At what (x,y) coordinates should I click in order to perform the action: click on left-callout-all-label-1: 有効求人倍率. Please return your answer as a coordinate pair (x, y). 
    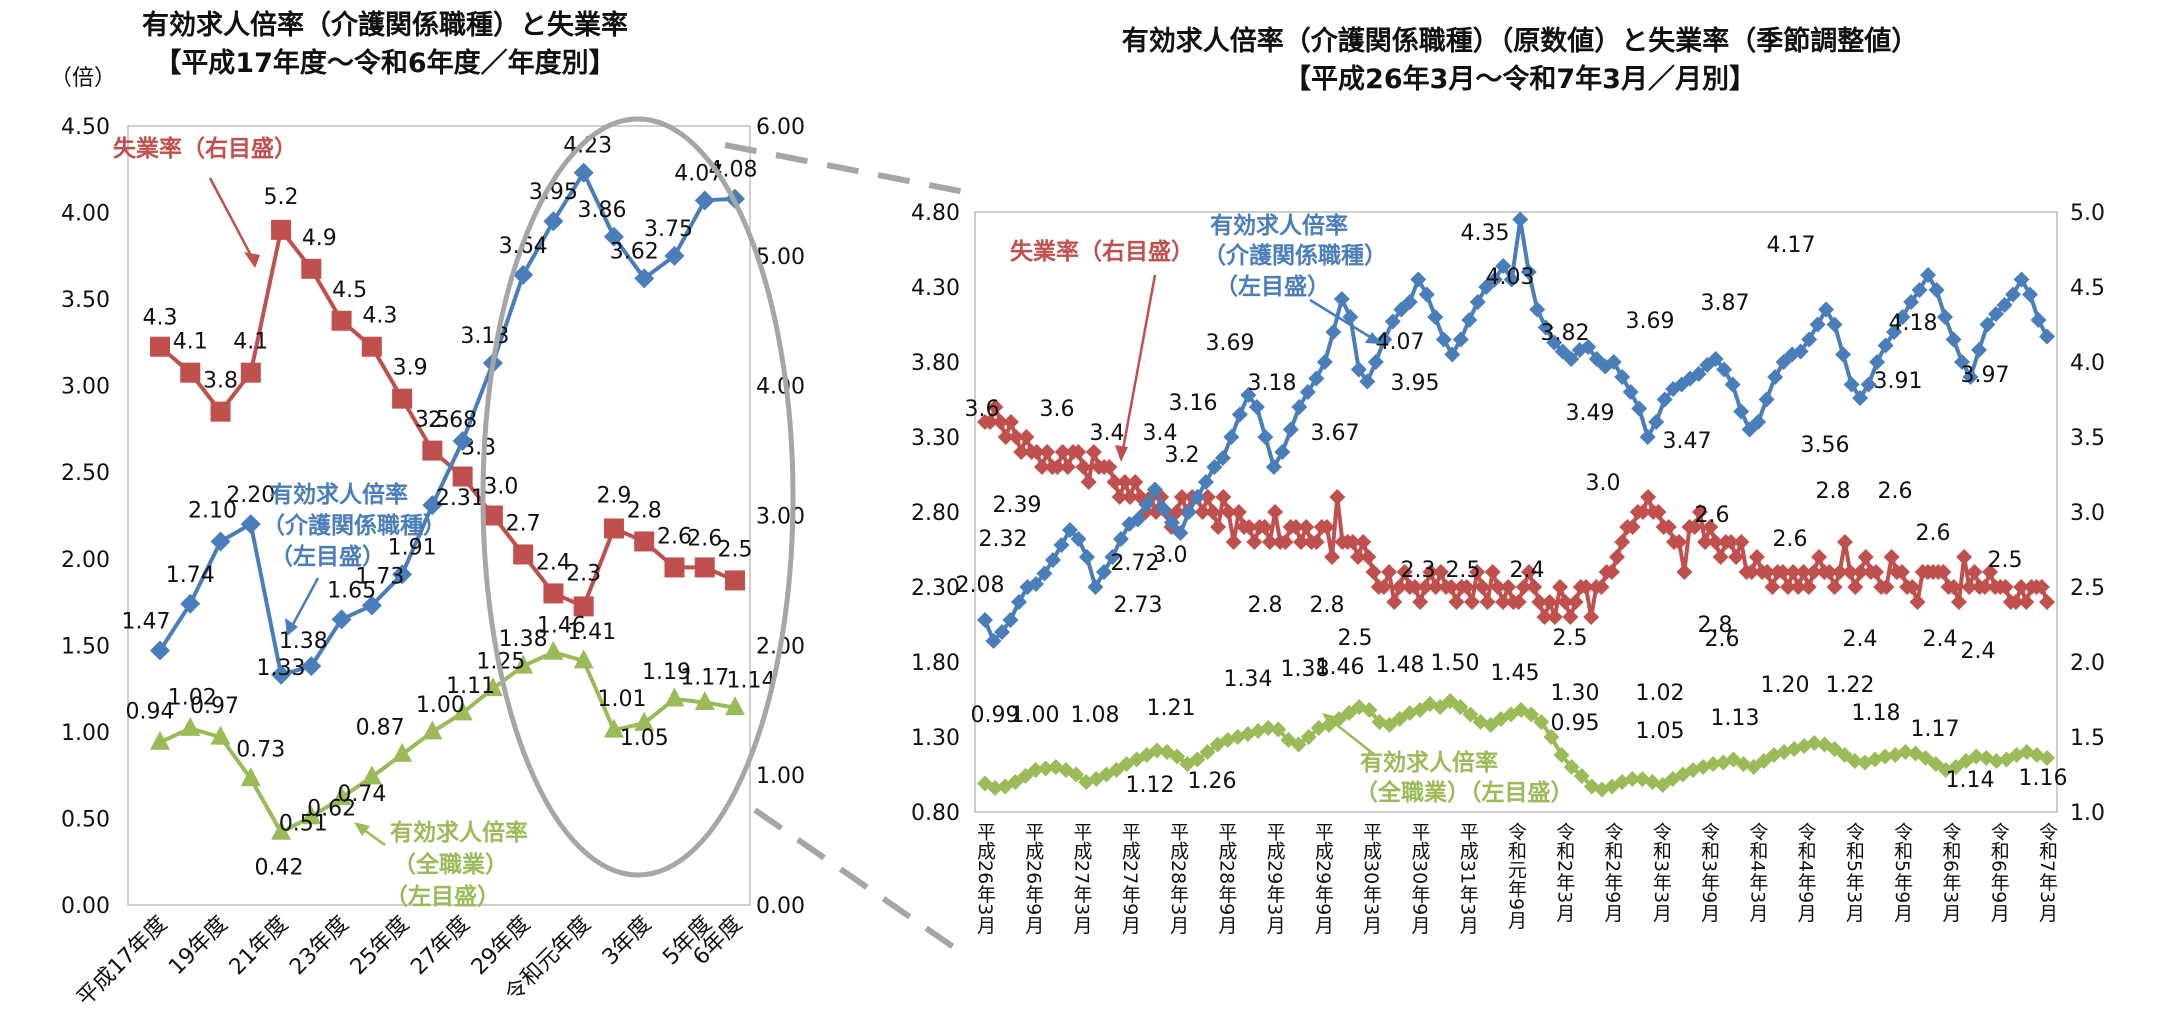
    Looking at the image, I should click on (459, 832).